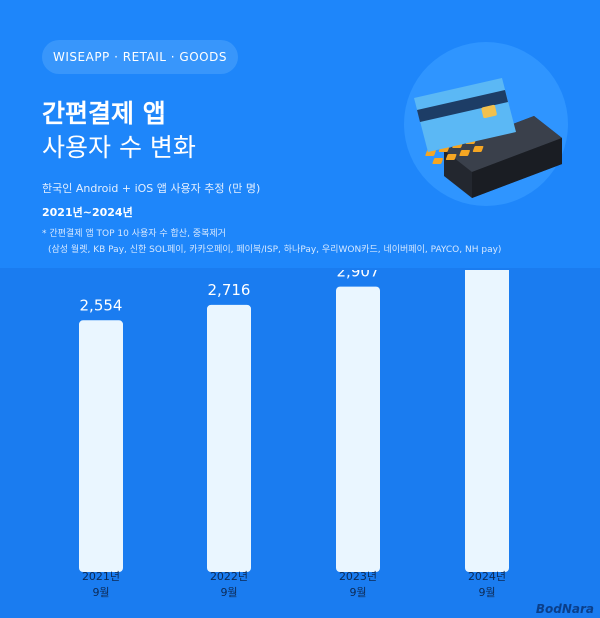  What do you see at coordinates (229, 576) in the screenshot?
I see `x-tick-label-year: 2022년` at bounding box center [229, 576].